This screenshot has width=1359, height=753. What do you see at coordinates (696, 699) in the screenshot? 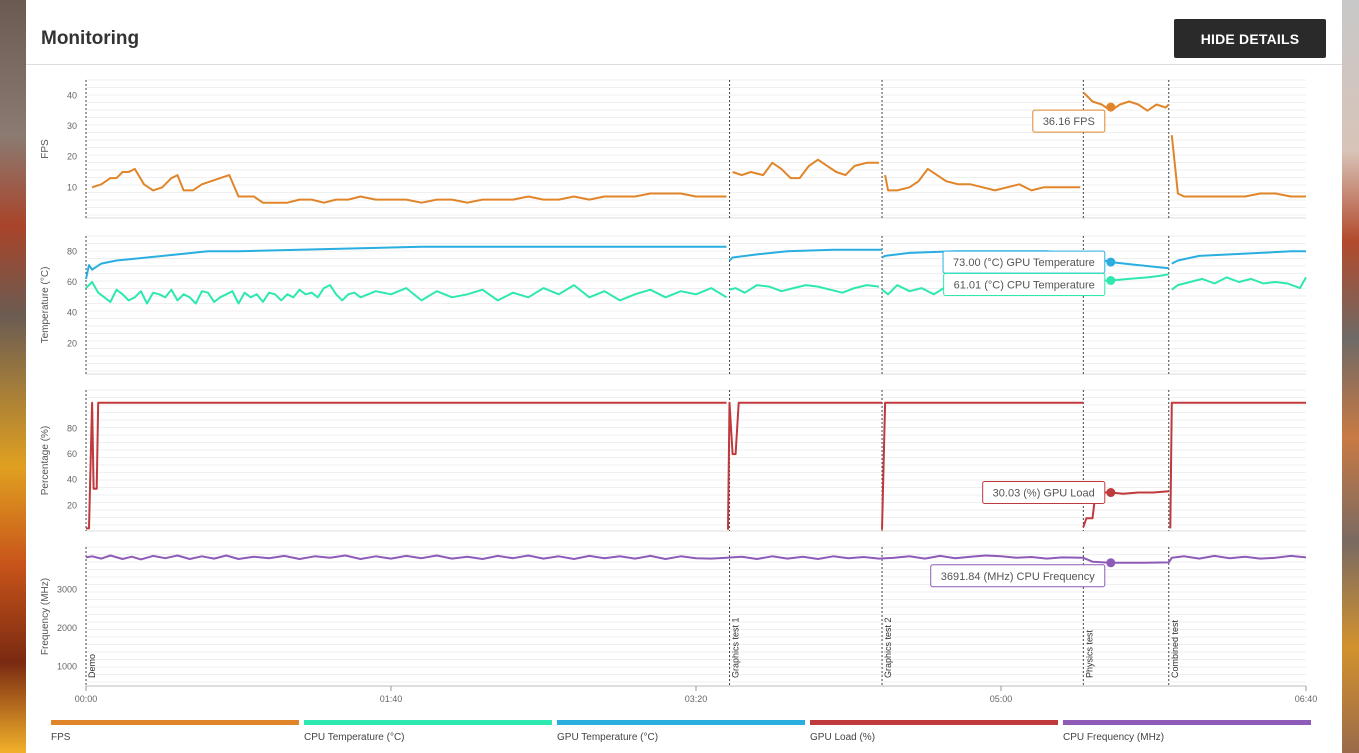
I see `x-tick-label: 03:20` at bounding box center [696, 699].